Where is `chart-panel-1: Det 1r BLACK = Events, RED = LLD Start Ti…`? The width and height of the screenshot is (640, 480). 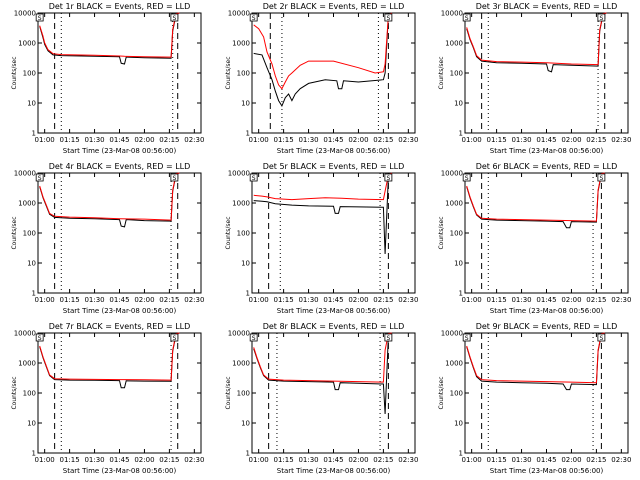 chart-panel-1: Det 1r BLACK = Events, RED = LLD Start Ti… is located at coordinates (107, 78).